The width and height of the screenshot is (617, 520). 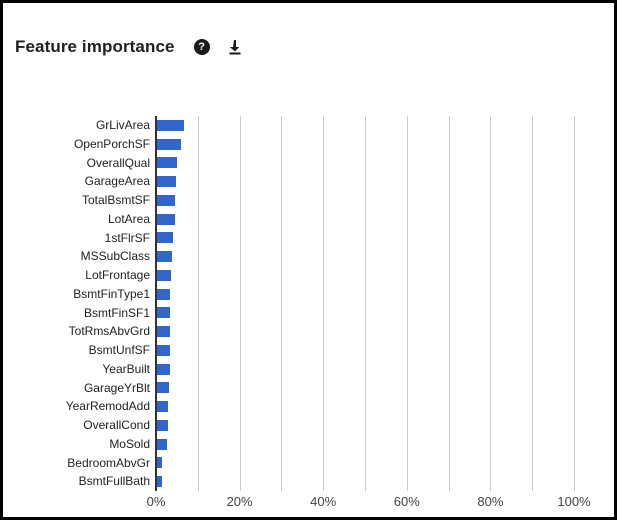 I want to click on y-axis-label: LotFrontage, so click(x=117, y=275).